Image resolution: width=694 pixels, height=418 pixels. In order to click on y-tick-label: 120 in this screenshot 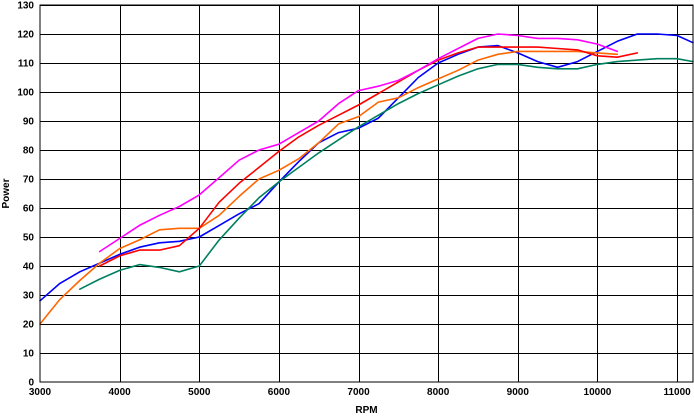, I will do `click(25, 35)`.